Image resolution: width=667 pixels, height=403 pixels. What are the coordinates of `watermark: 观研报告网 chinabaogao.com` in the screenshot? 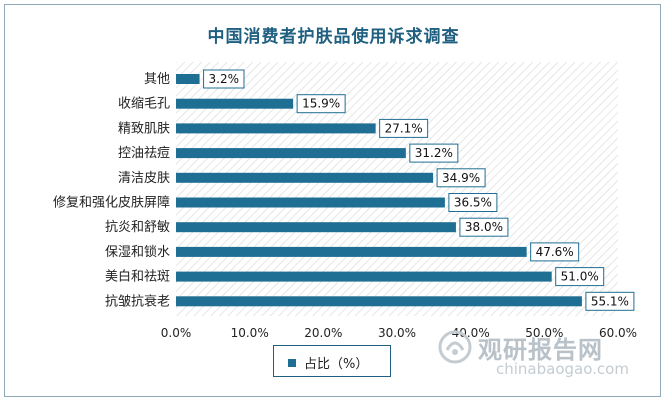 It's located at (538, 354).